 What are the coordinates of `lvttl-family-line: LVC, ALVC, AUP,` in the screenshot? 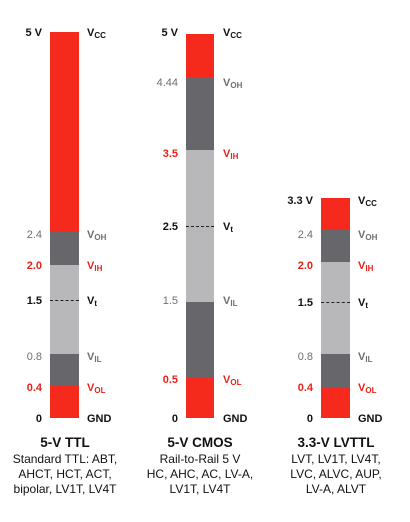 It's located at (336, 474).